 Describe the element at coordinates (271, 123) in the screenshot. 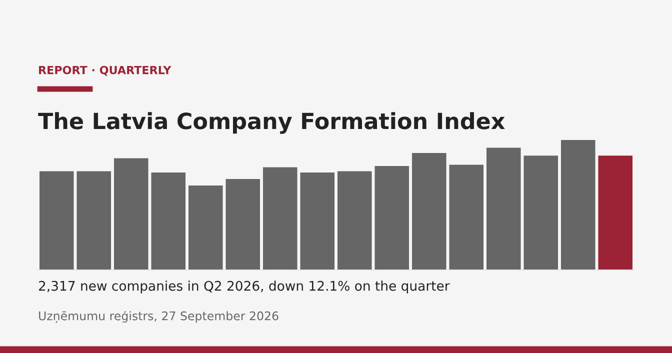

I see `chart-title: The Latvia Company Formation Index` at that location.